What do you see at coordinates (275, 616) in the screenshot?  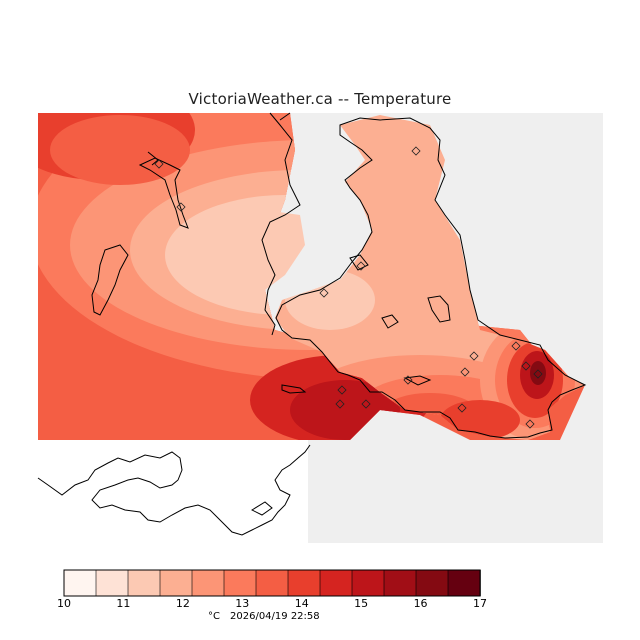 I see `timestamp-label: 2026/04/19 22:58` at bounding box center [275, 616].